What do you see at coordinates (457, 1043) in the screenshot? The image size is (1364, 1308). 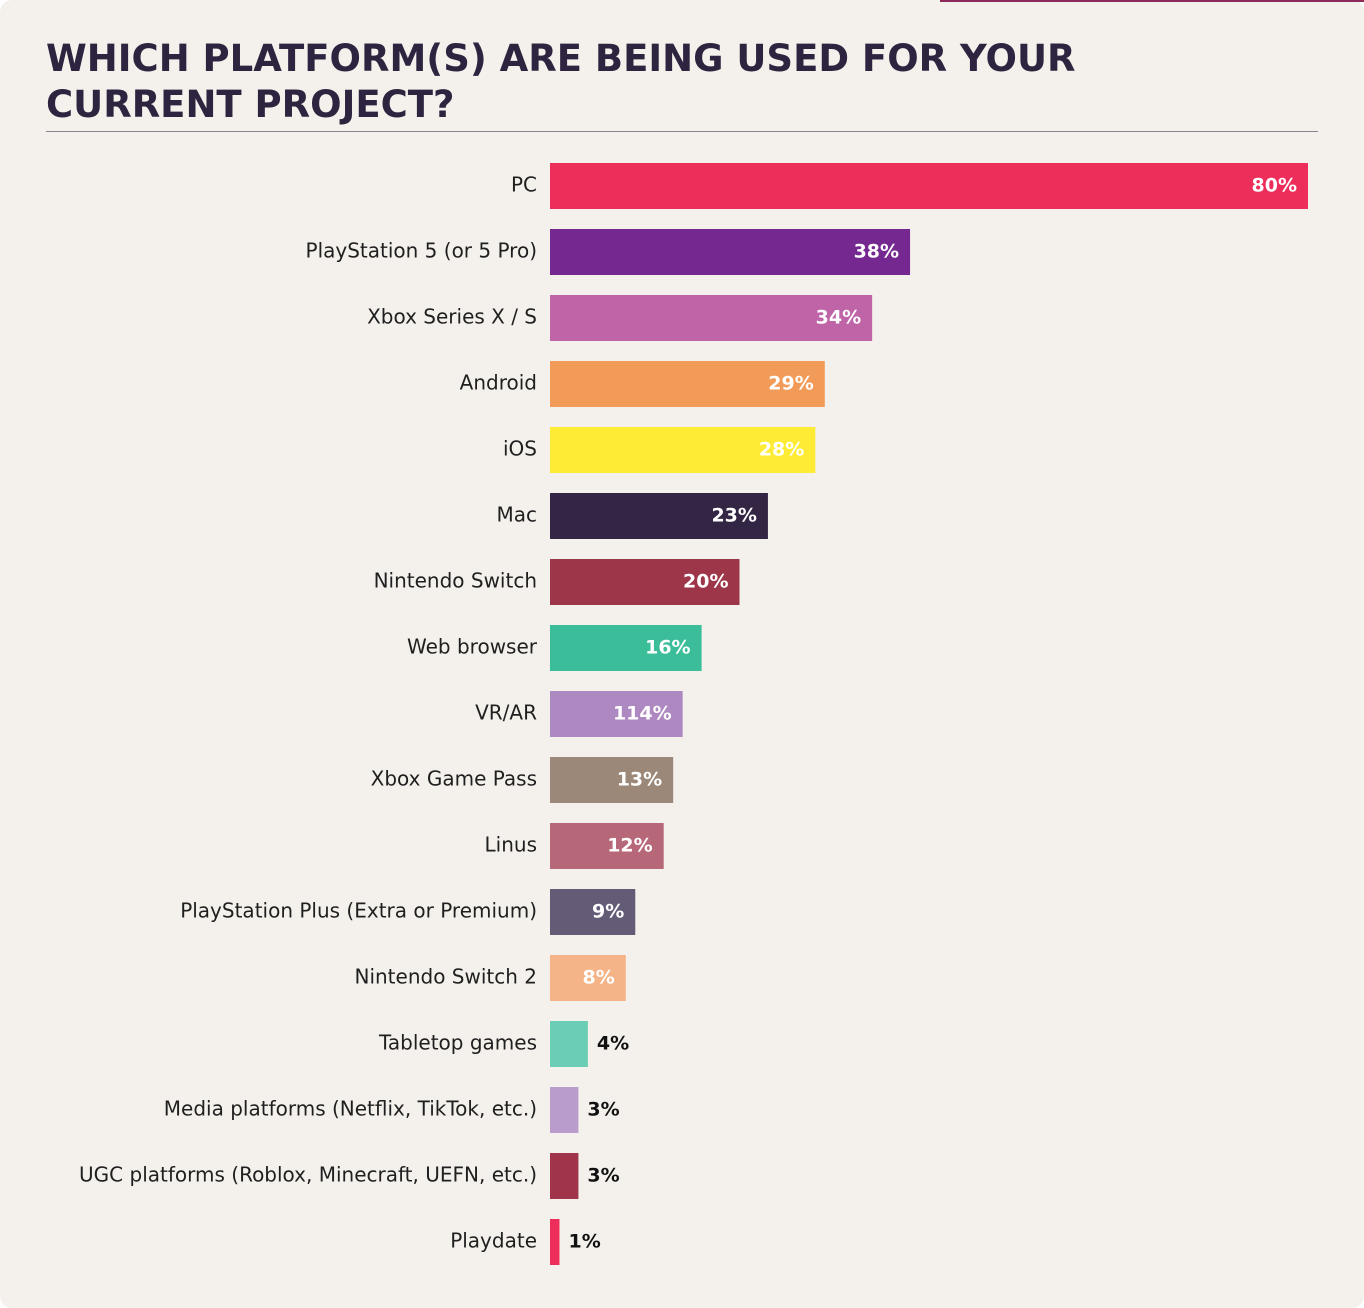 I see `category-label: Tabletop games` at bounding box center [457, 1043].